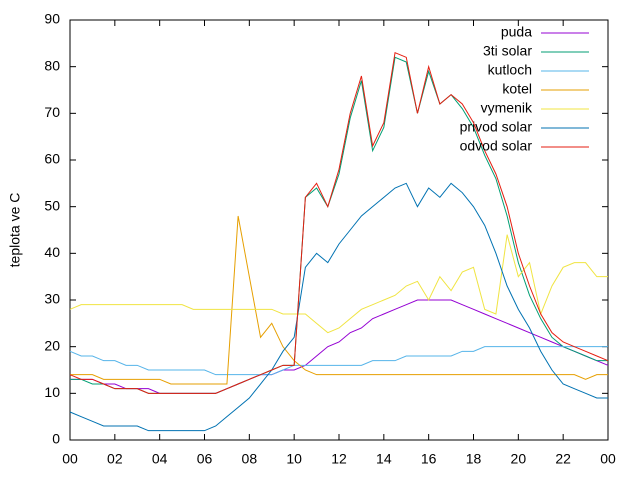 The width and height of the screenshot is (640, 480). I want to click on y-tick-label: 10, so click(52, 392).